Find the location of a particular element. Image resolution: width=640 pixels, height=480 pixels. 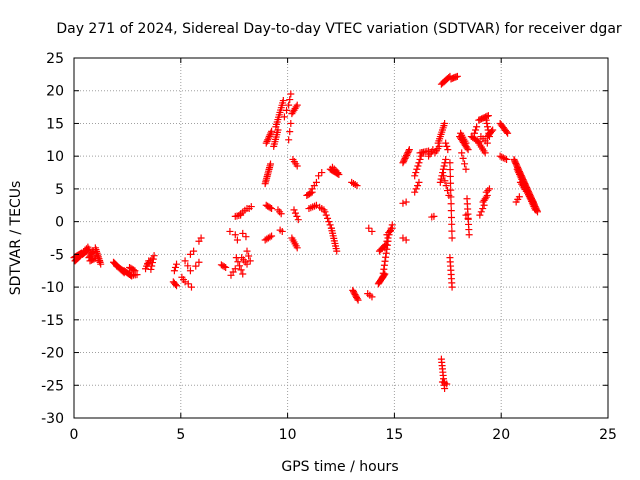

y-tick-label: -25 is located at coordinates (52, 386).